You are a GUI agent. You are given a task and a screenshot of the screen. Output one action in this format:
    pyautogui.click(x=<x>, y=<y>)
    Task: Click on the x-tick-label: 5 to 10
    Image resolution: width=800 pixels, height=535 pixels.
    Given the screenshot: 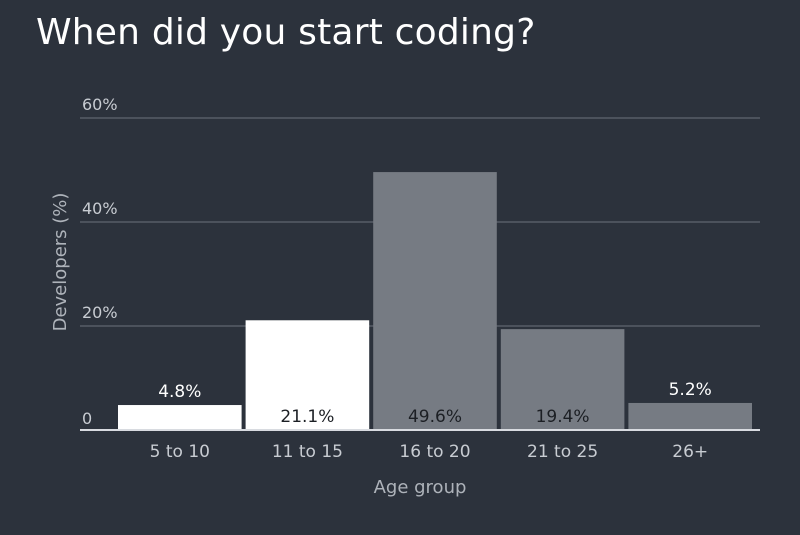 What is the action you would take?
    pyautogui.click(x=180, y=452)
    